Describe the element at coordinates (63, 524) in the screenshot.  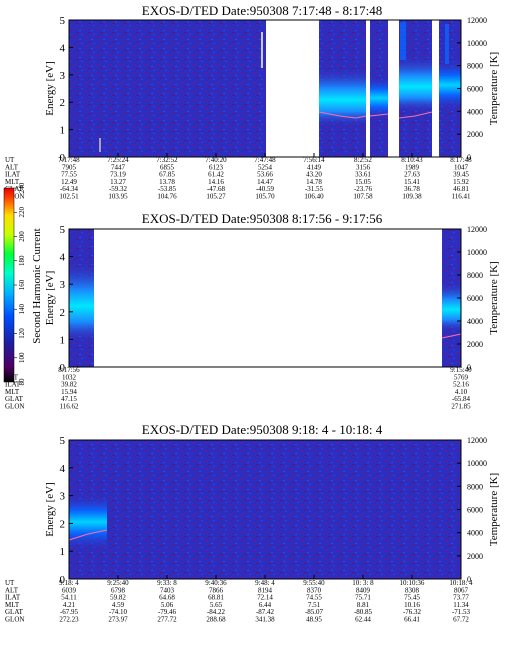
I see `energy-tick-label: 2` at that location.